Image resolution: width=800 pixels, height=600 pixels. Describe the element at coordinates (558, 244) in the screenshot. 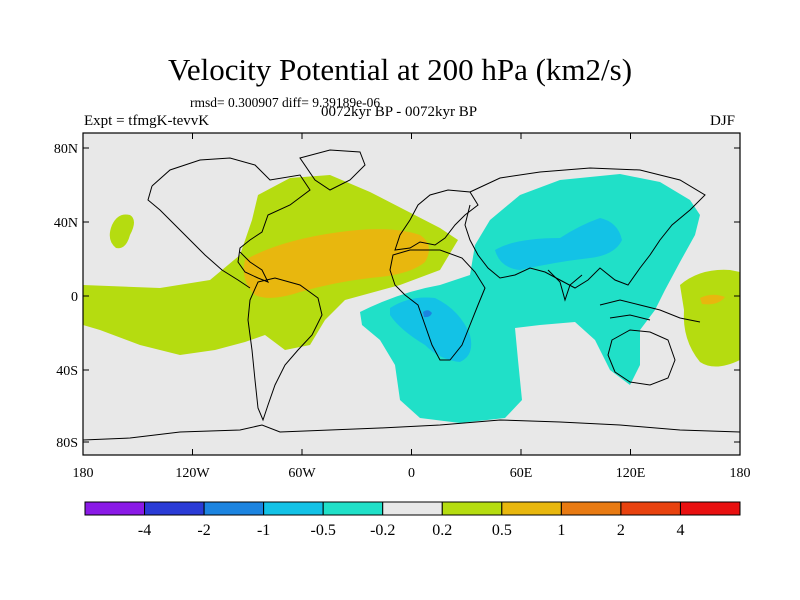

I see `negative-anomaly-asia-core` at that location.